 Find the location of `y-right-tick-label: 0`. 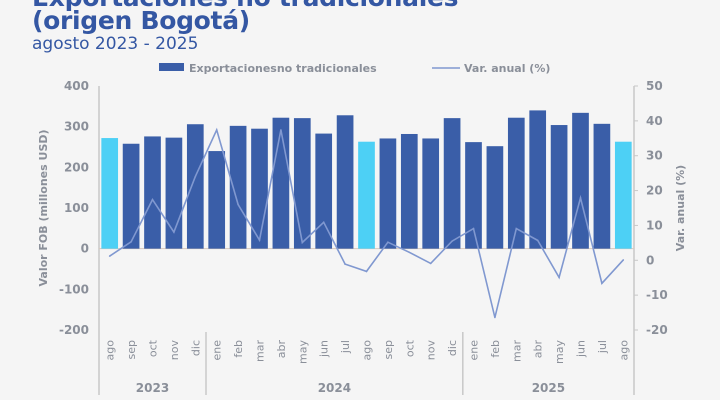

y-right-tick-label: 0 is located at coordinates (650, 260).